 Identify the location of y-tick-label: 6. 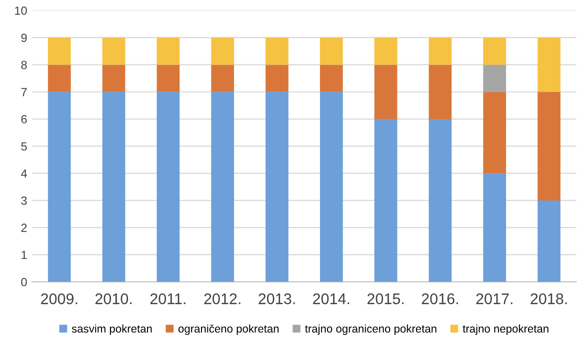
(24, 119).